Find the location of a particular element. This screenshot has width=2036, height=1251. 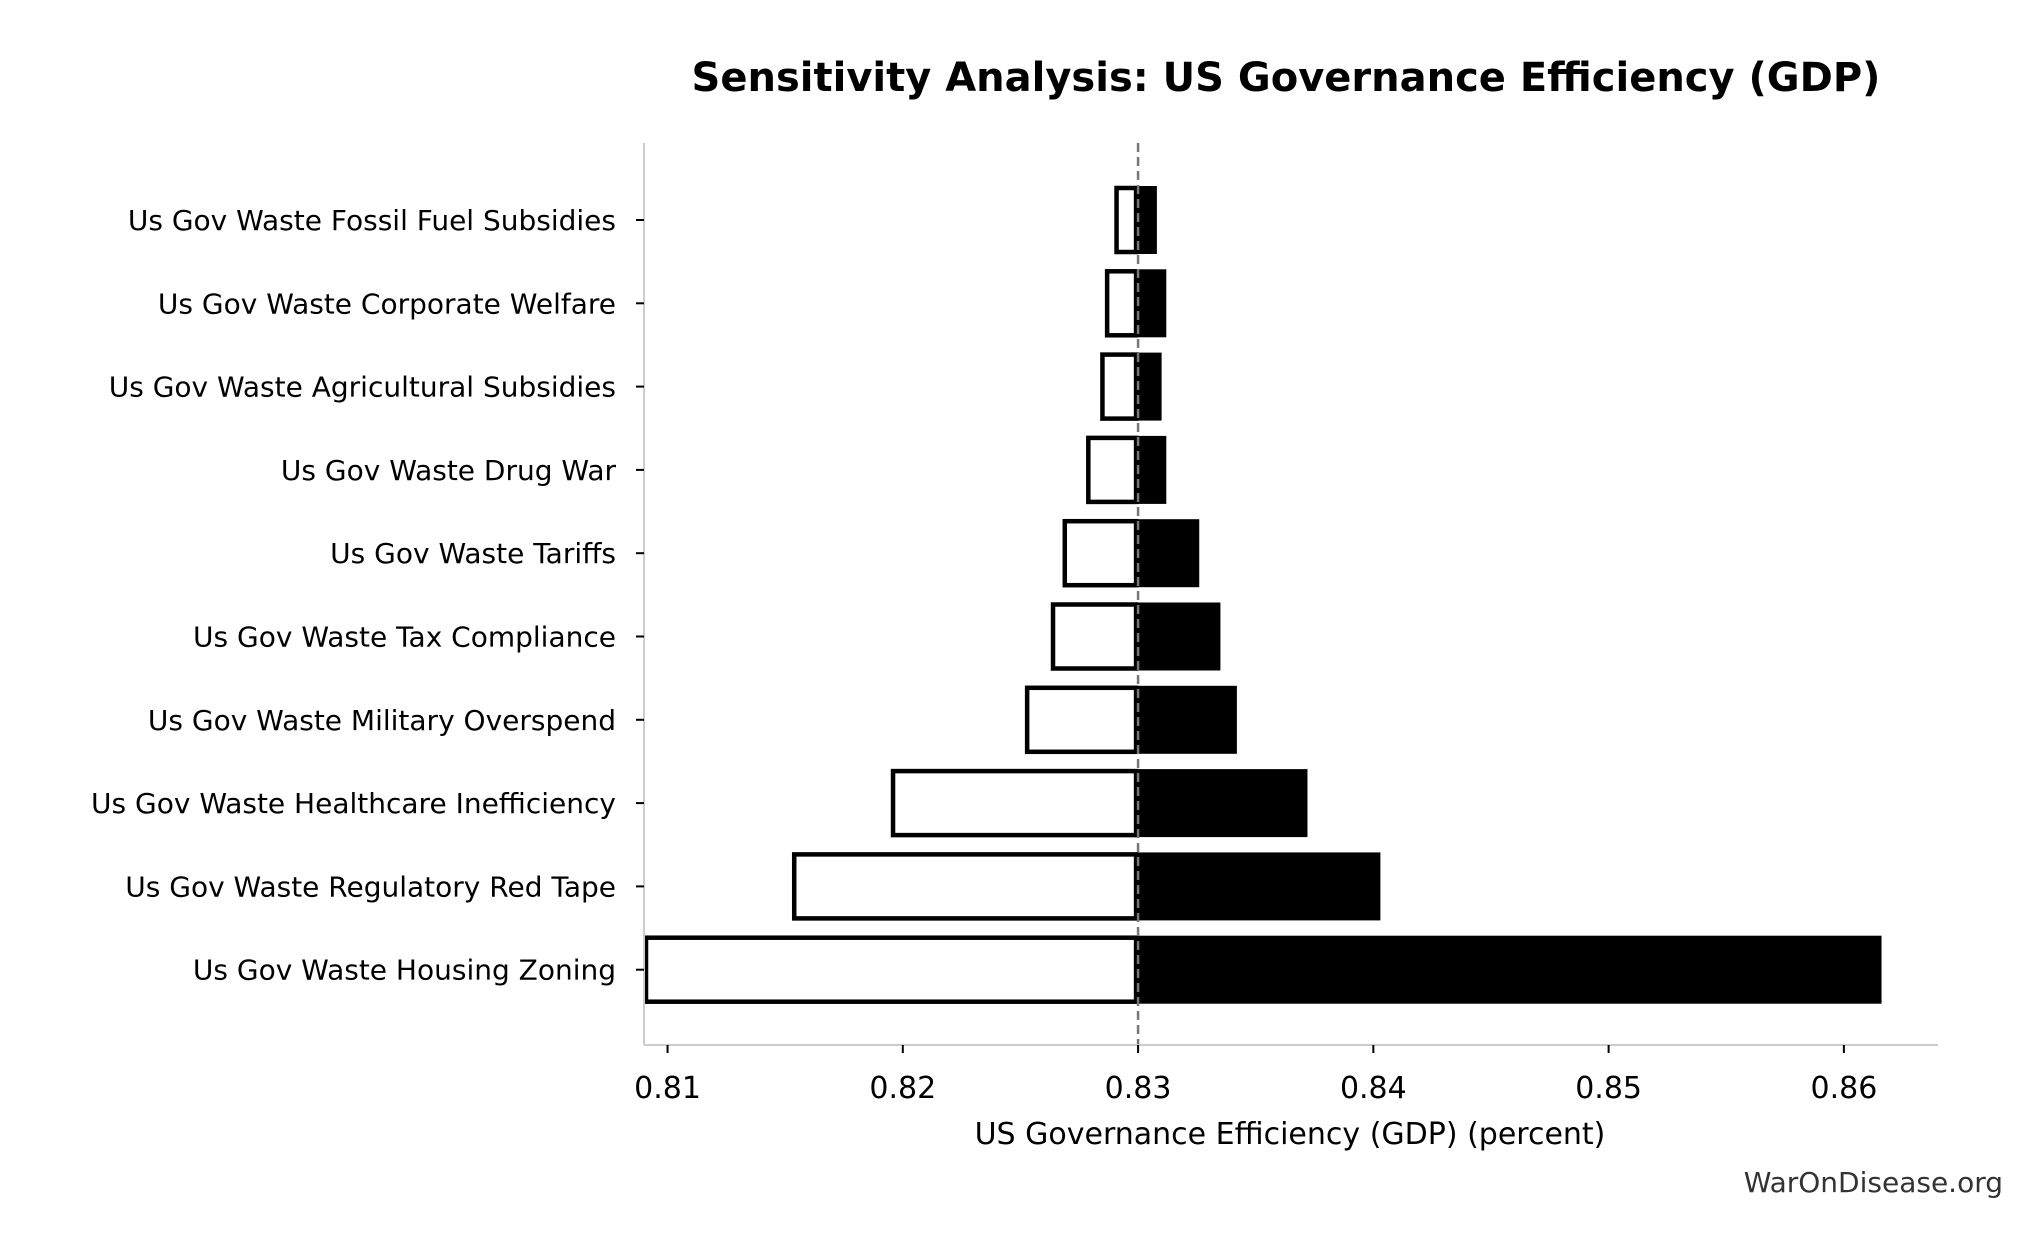

category-label: Us Gov Waste Housing Zoning is located at coordinates (404, 970).